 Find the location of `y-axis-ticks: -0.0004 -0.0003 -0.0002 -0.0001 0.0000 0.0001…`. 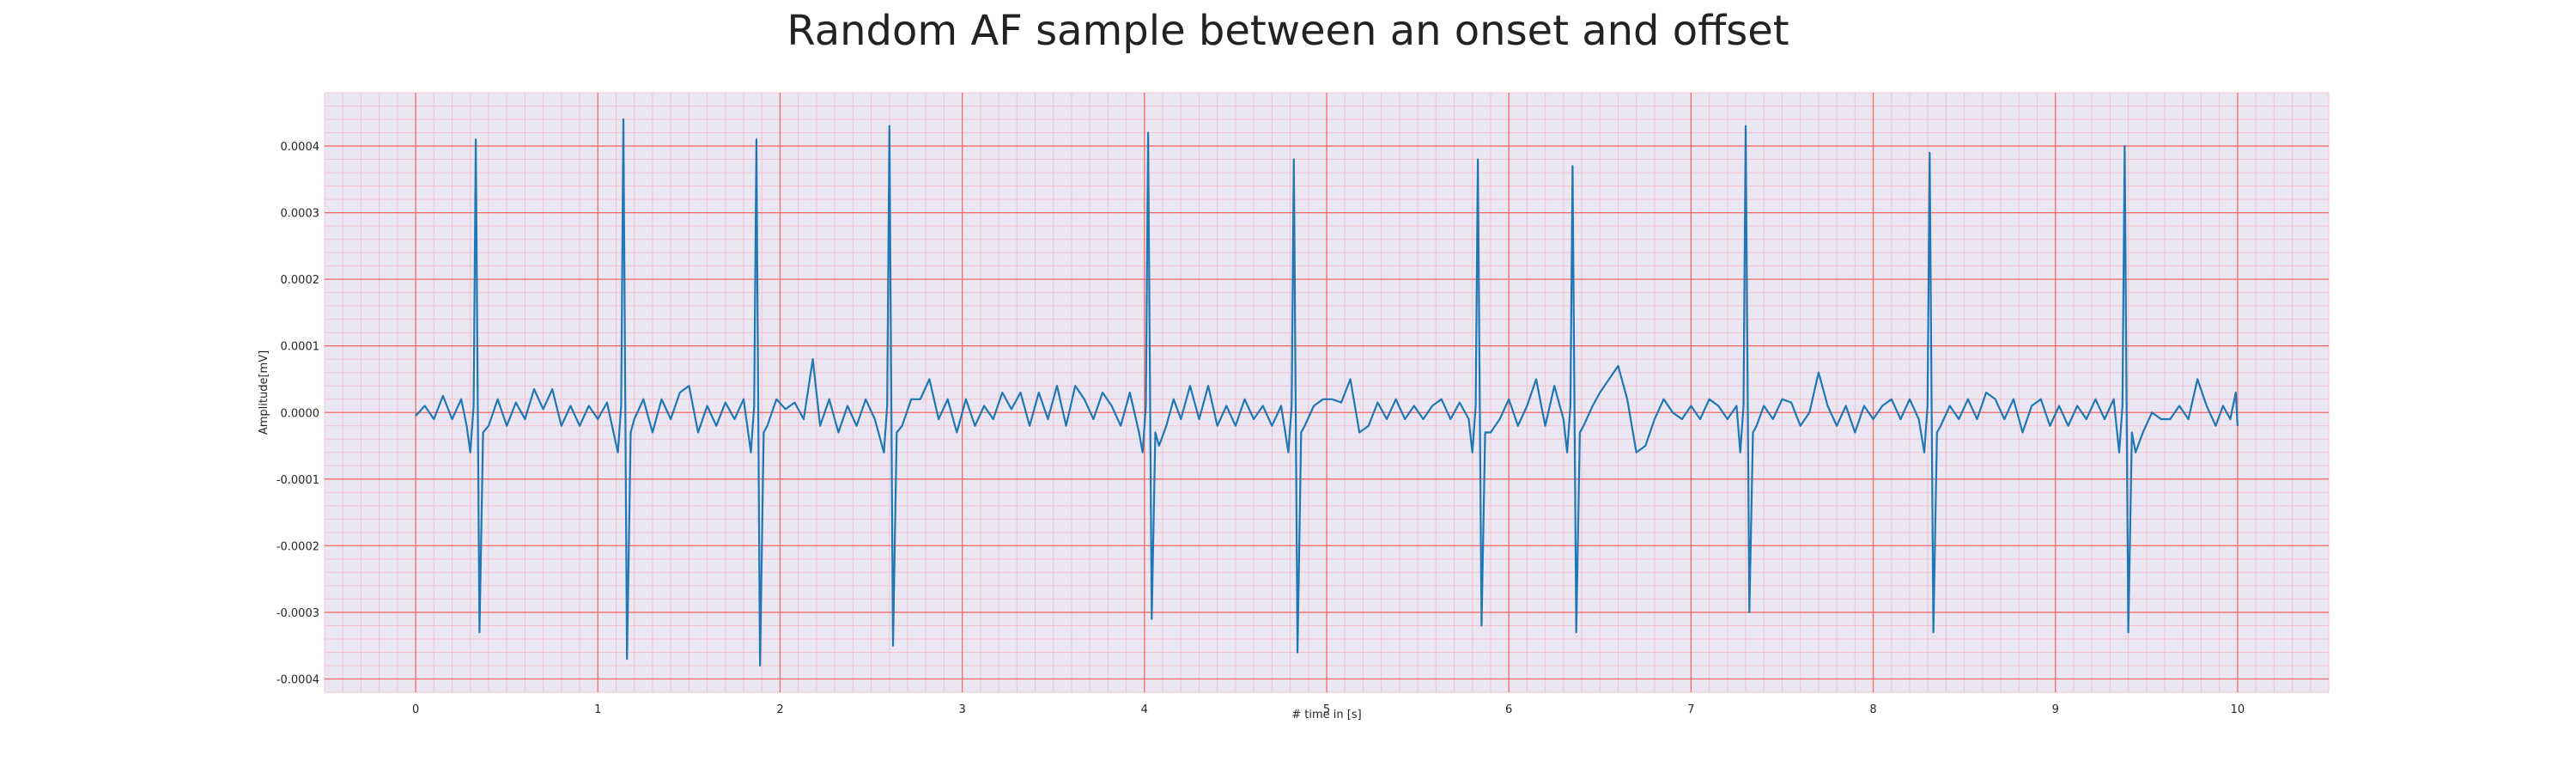

y-axis-ticks: -0.0004 -0.0003 -0.0002 -0.0001 0.0000 0.0001… is located at coordinates (297, 413).